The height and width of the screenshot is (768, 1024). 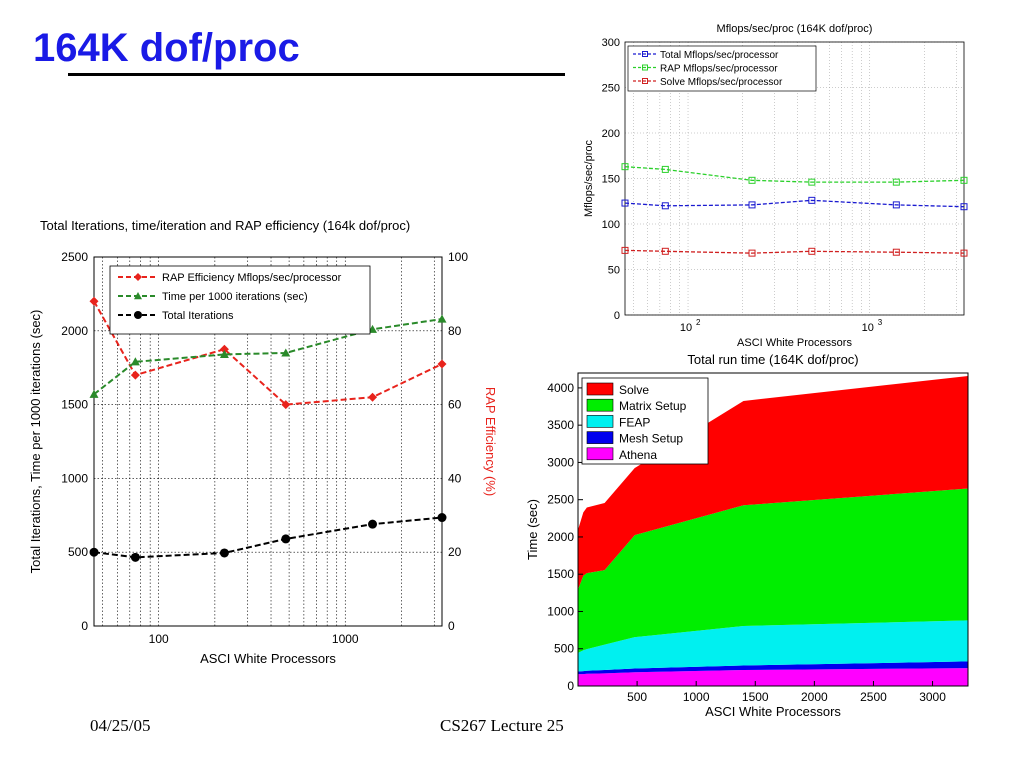 What do you see at coordinates (560, 425) in the screenshot?
I see `y-tick-label: 3500` at bounding box center [560, 425].